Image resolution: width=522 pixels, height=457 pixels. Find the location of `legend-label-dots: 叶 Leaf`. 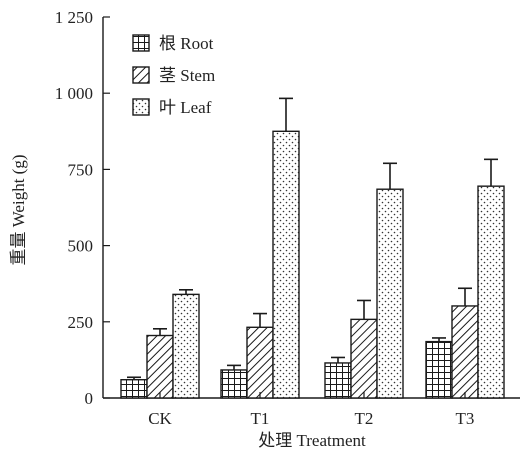

legend-label-dots: 叶 Leaf is located at coordinates (185, 107).